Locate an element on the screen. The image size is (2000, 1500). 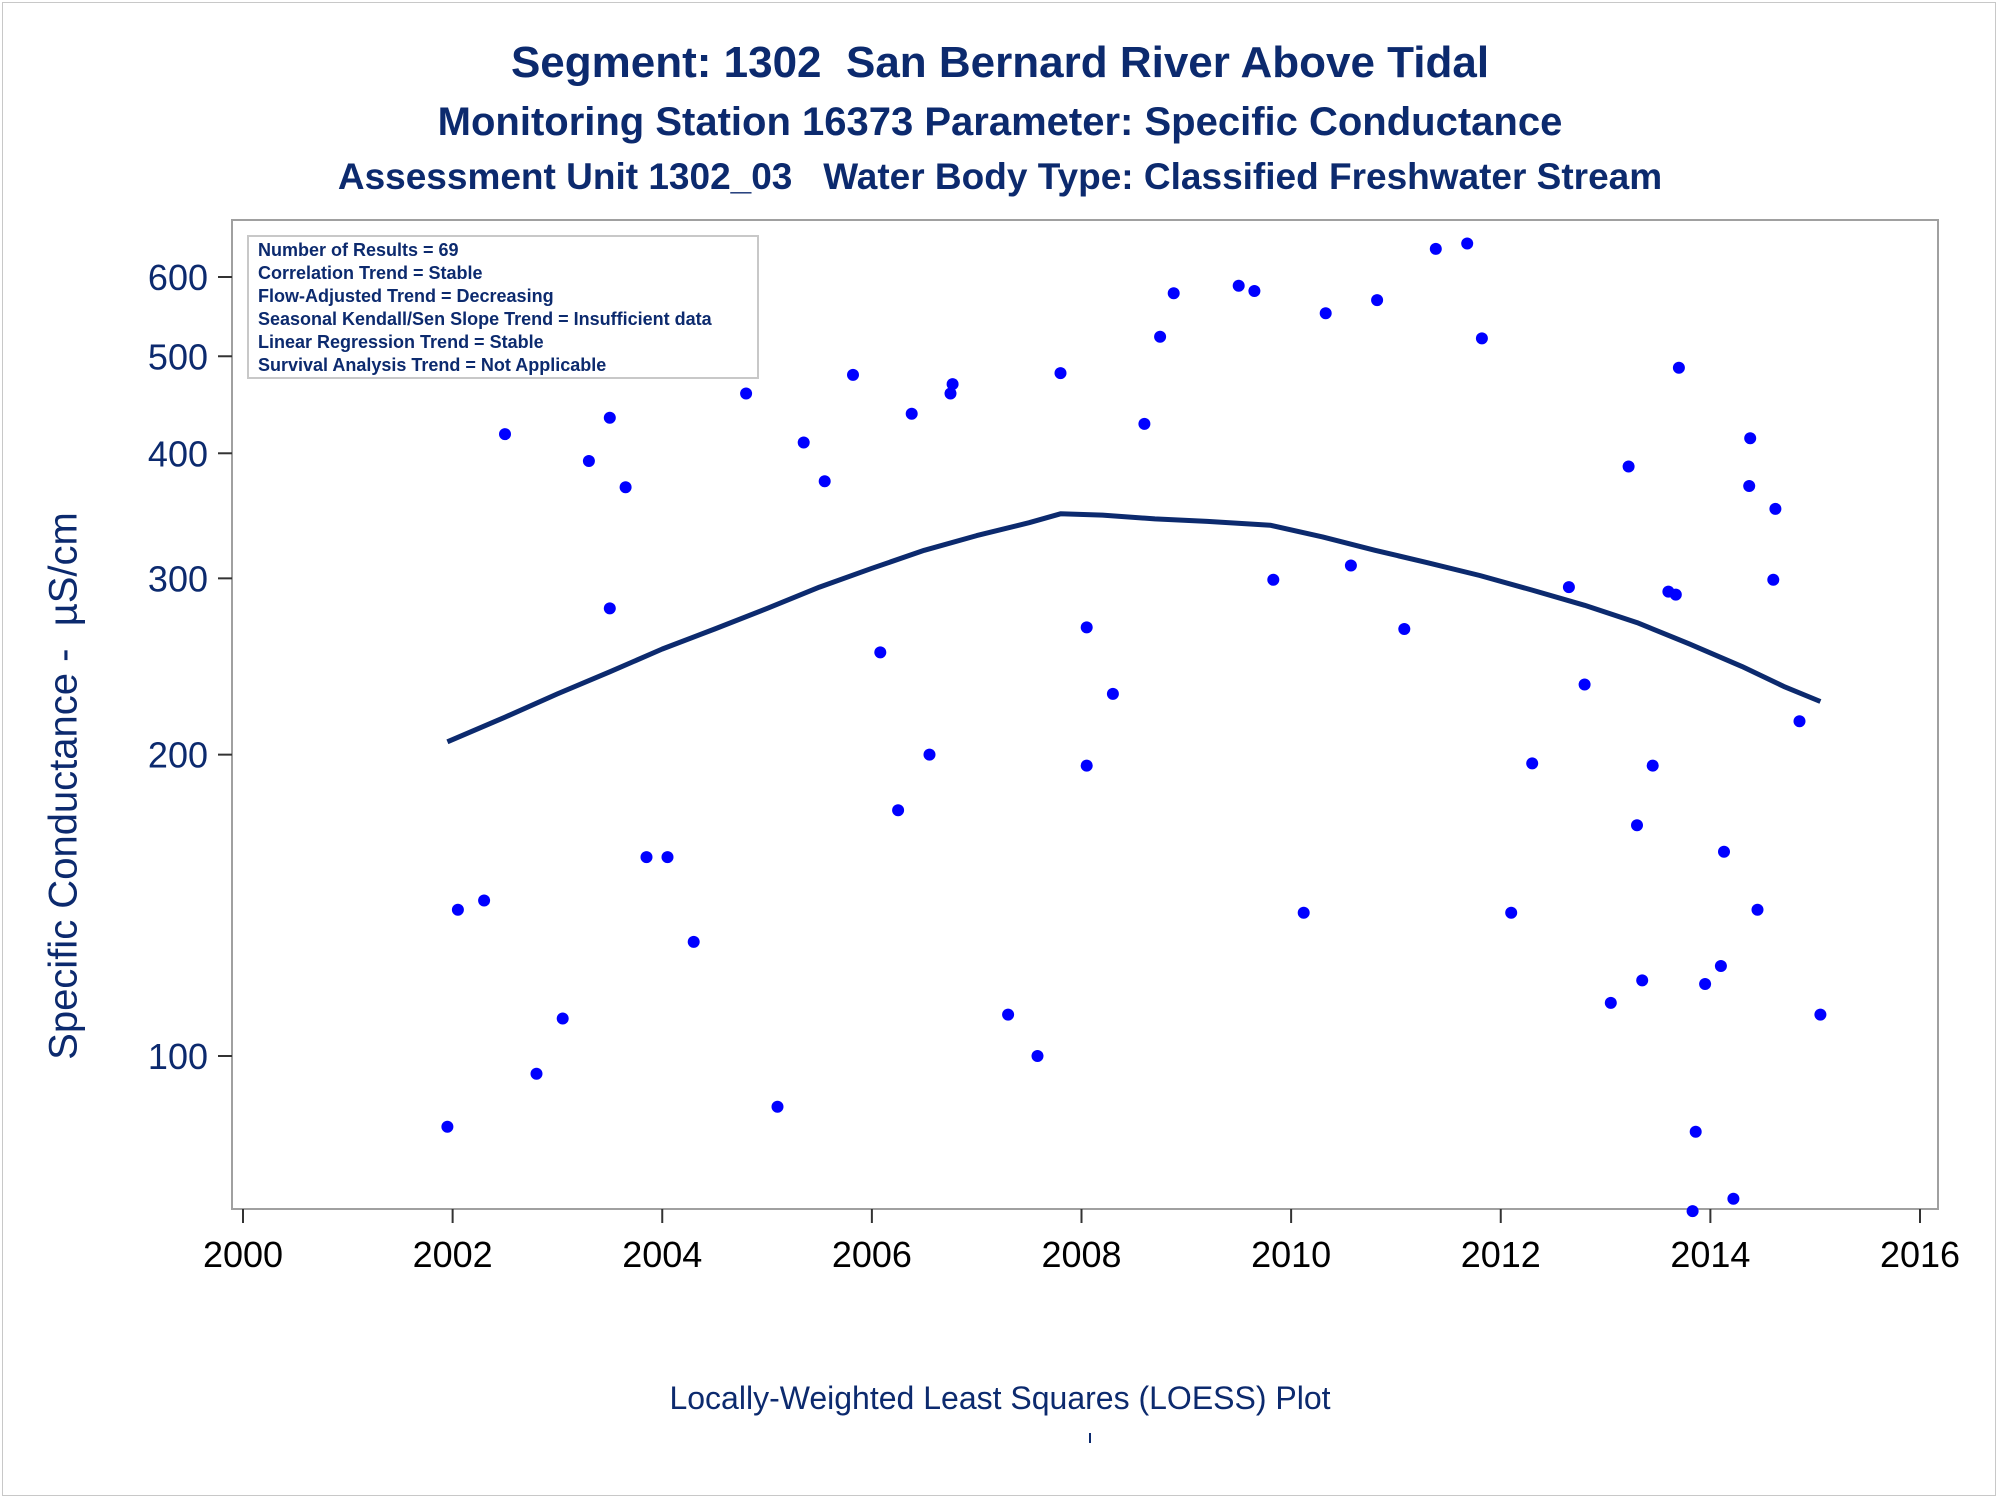
stats-line: Flow-Adjusted Trend = Decreasing is located at coordinates (406, 296).